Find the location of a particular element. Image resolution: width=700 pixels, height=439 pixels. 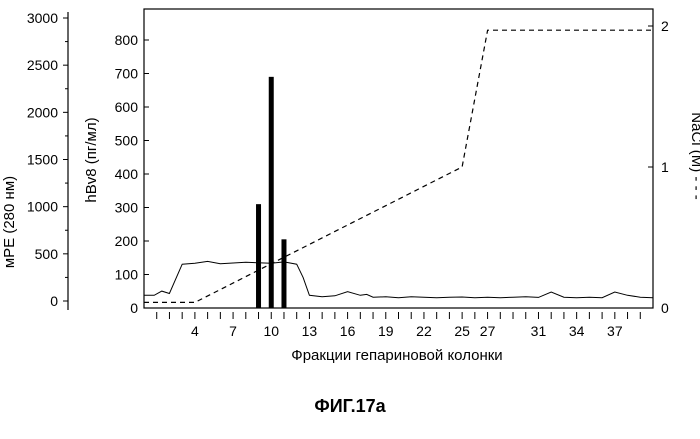

x-tick-label: 37 is located at coordinates (615, 331).